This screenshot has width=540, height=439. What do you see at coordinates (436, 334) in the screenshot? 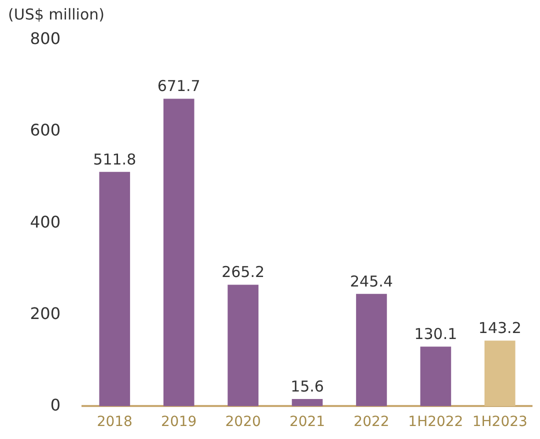
I see `data-label: 130.1` at bounding box center [436, 334].